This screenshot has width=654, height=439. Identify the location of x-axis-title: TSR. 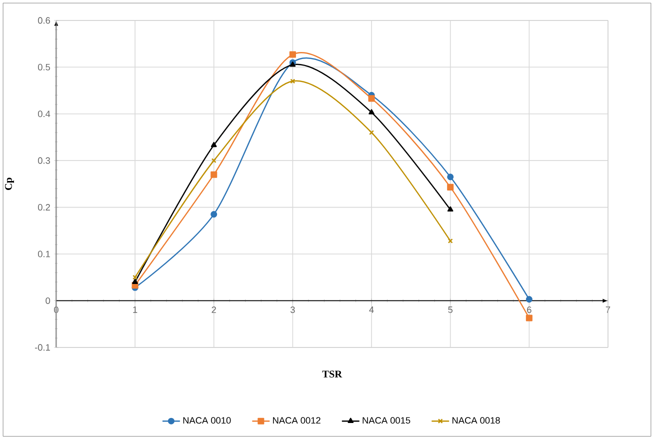
(332, 374).